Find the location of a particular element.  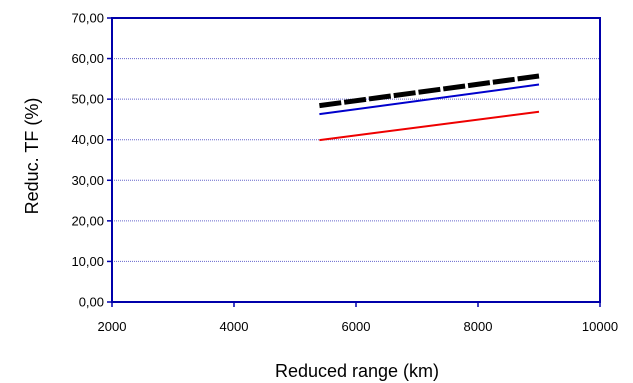

x-tick-label-0: 2000 is located at coordinates (112, 326).